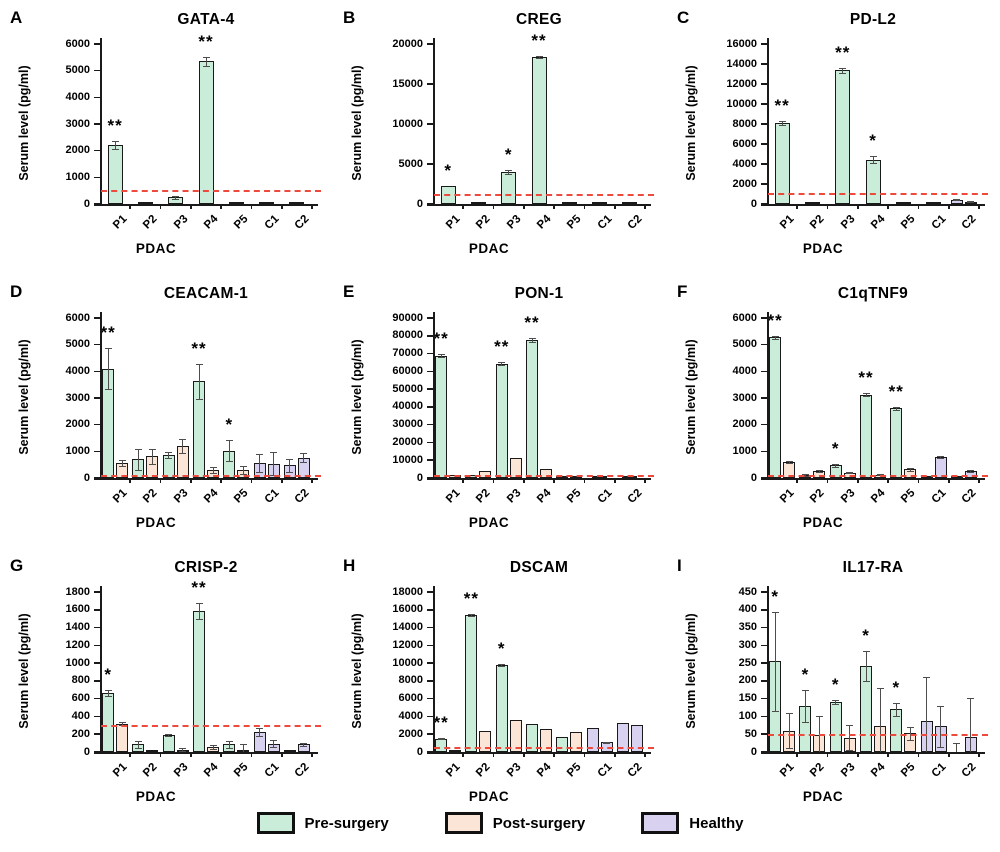 Image resolution: width=1000 pixels, height=852 pixels. What do you see at coordinates (407, 370) in the screenshot?
I see `y-tick-label: 60000` at bounding box center [407, 370].